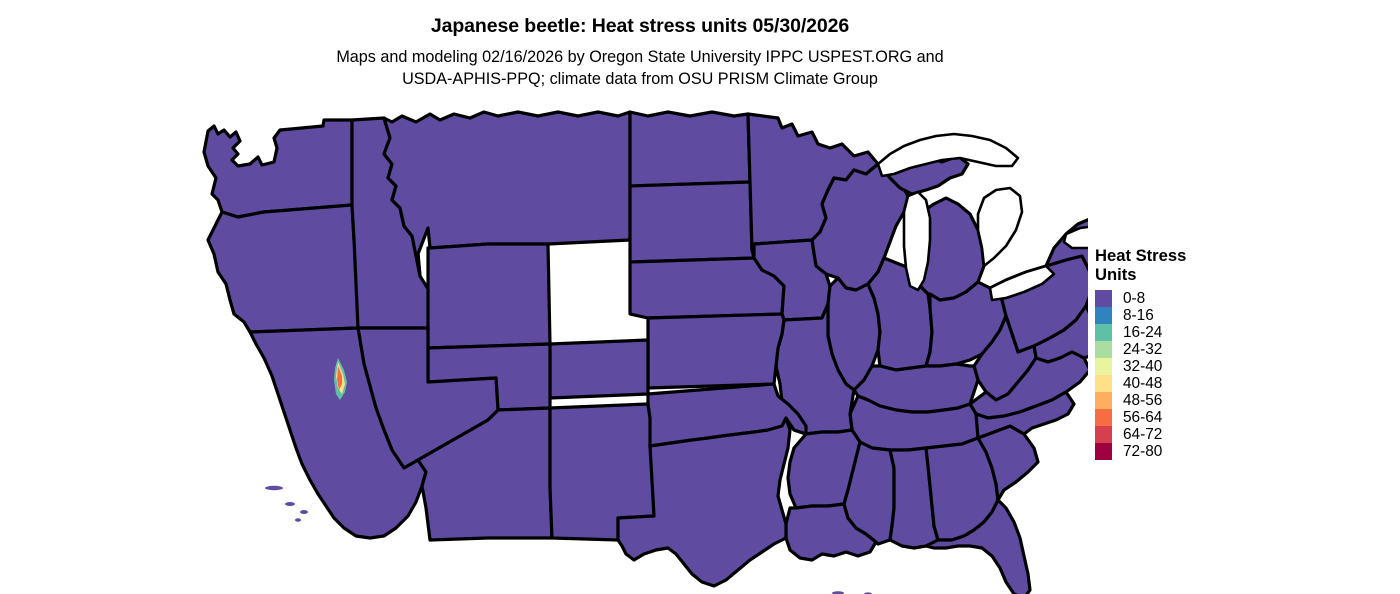 Image resolution: width=1400 pixels, height=594 pixels. Describe the element at coordinates (1143, 400) in the screenshot. I see `legend-entry-label: 48-56` at that location.